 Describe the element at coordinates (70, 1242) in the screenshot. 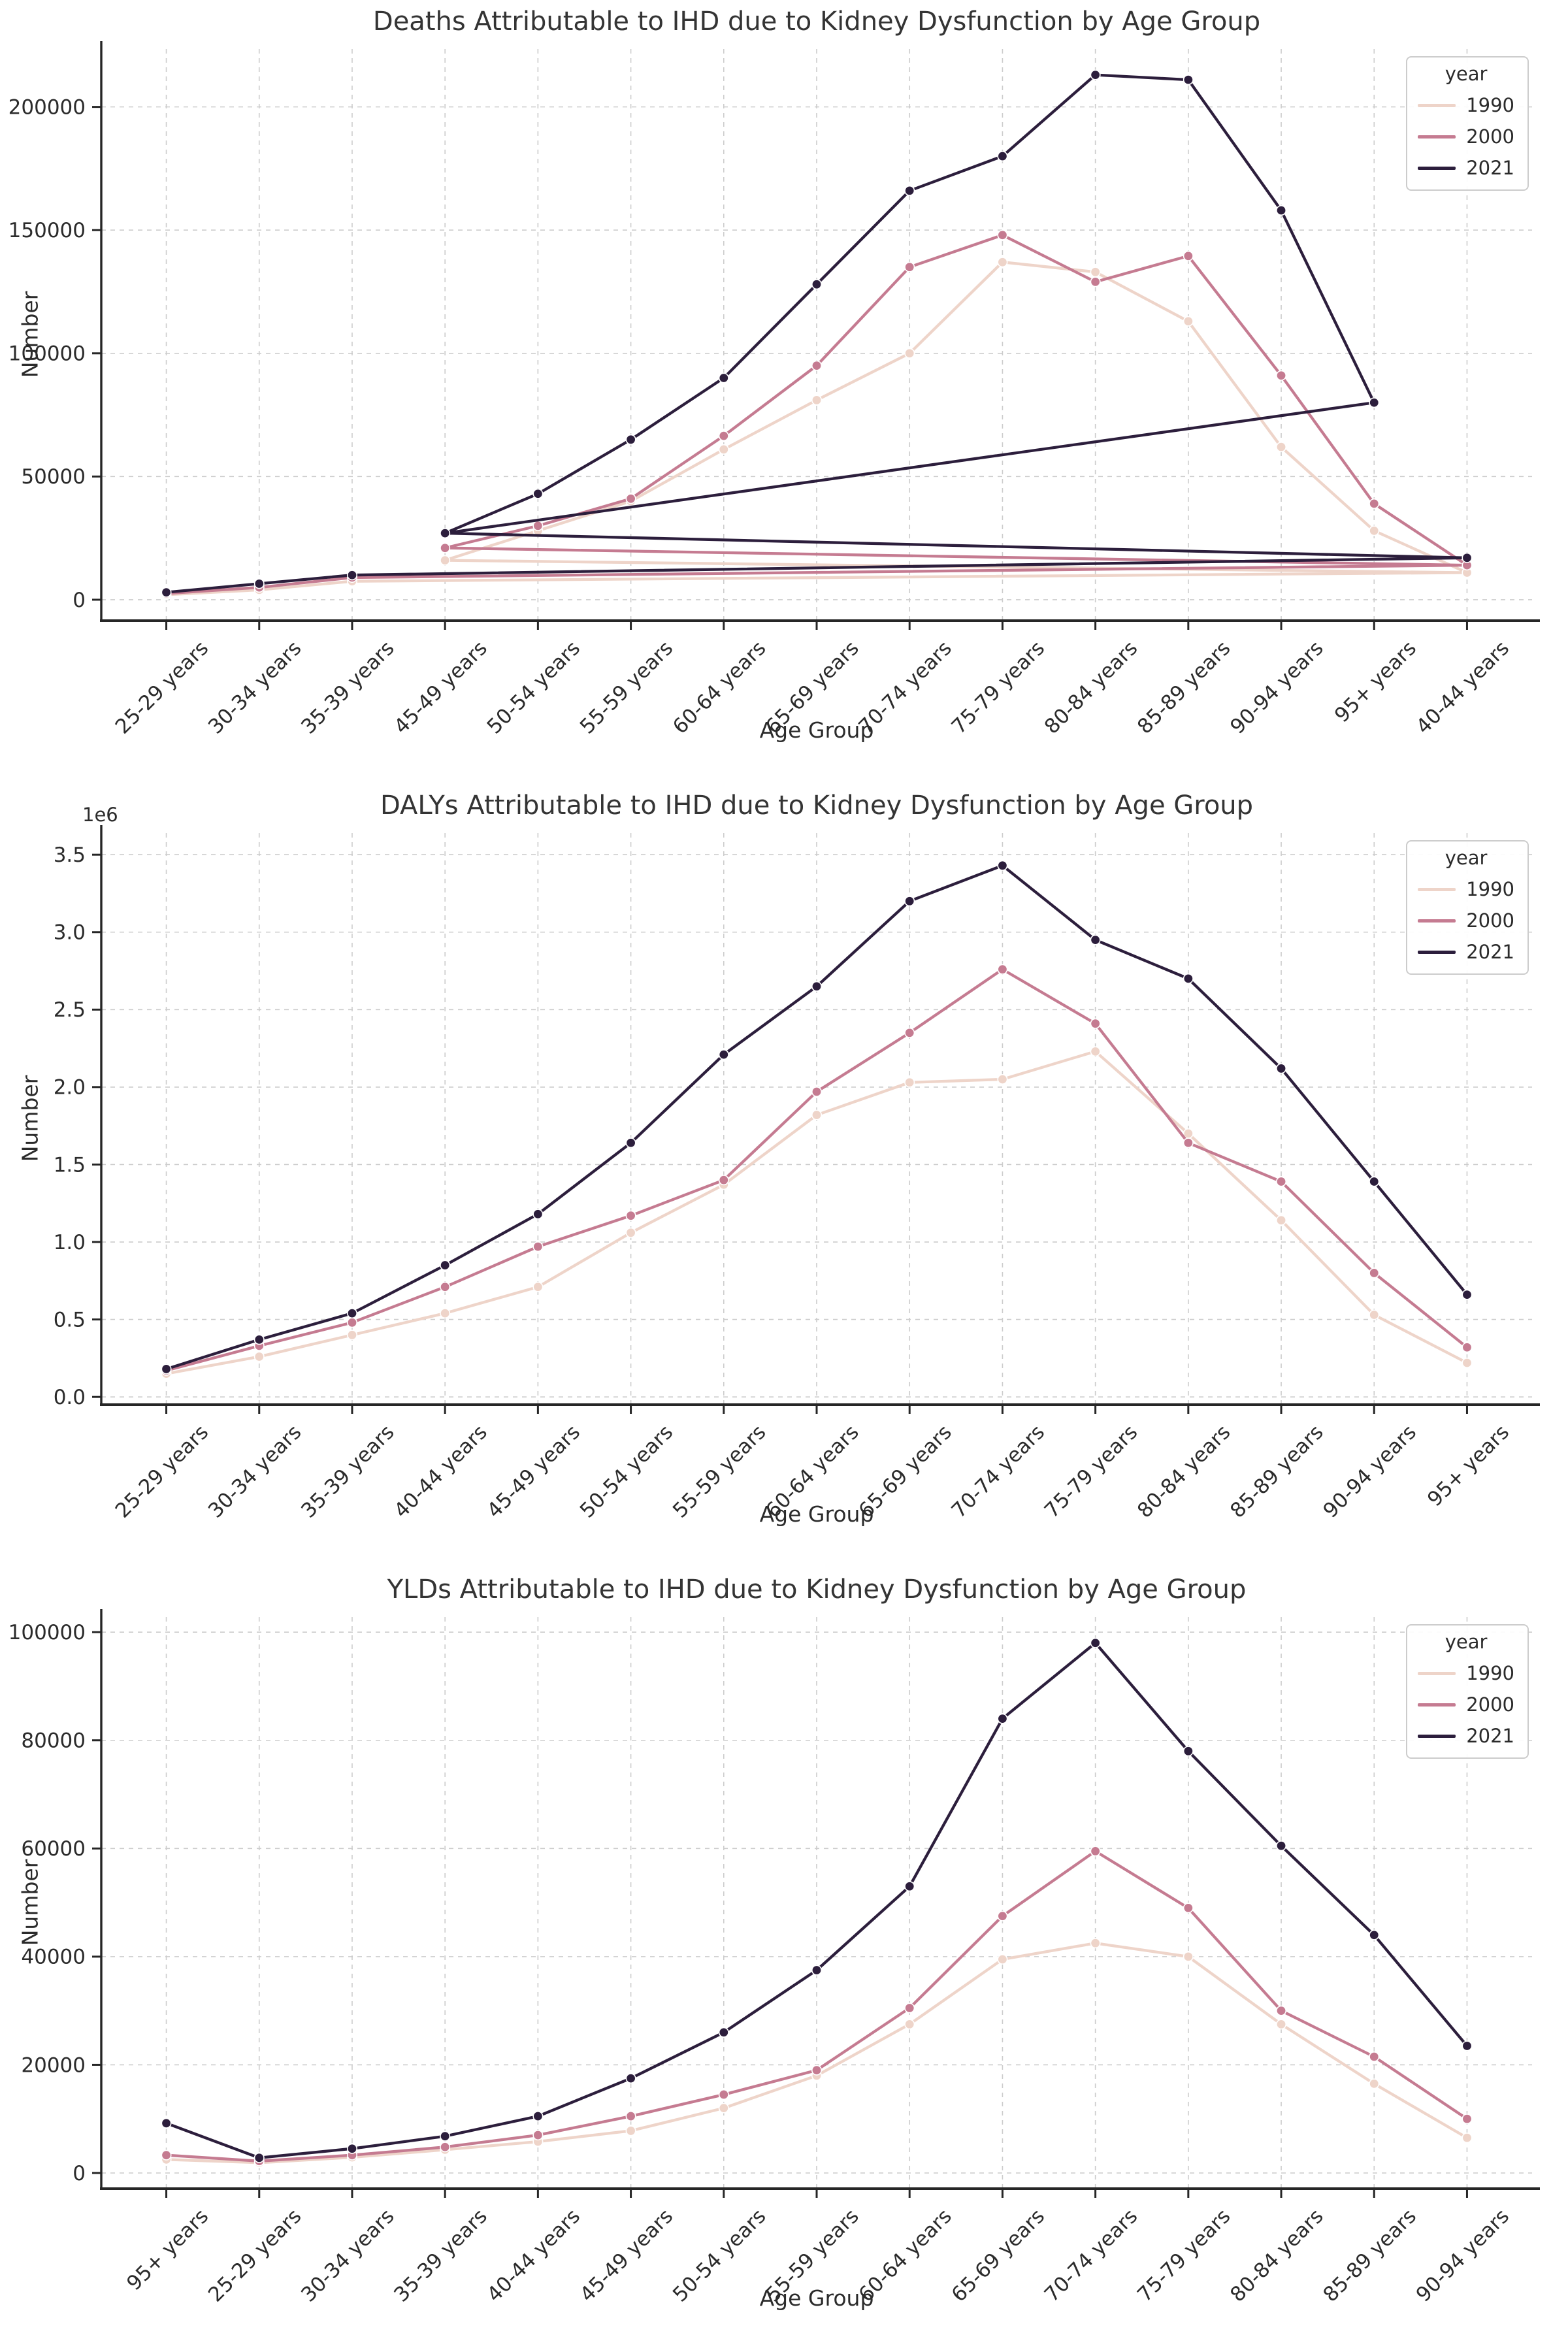

I see `y-tick-label: 1.0` at that location.